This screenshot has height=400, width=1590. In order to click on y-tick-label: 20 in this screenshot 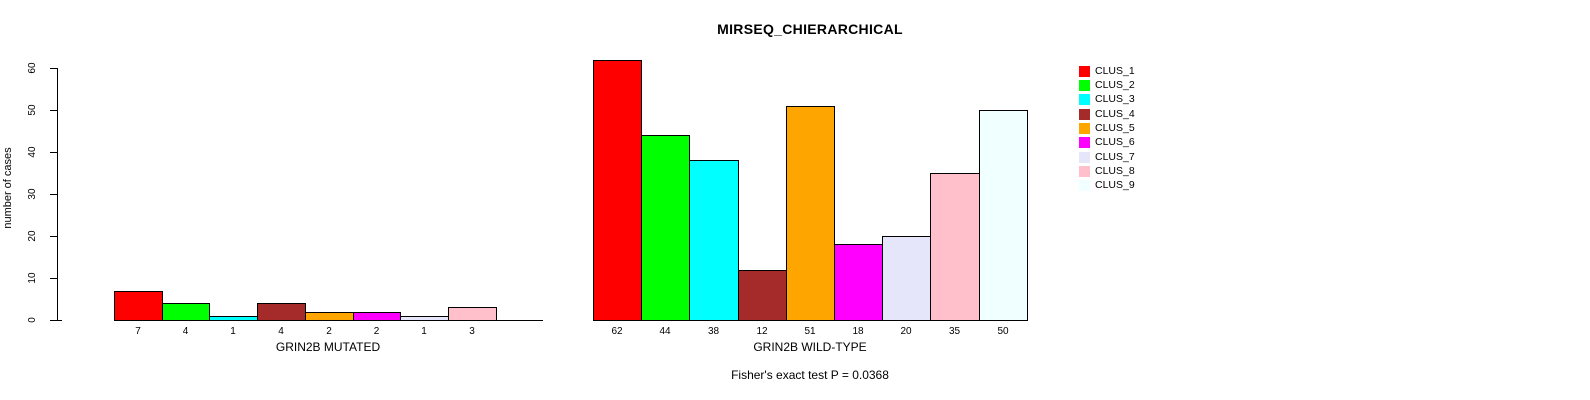, I will do `click(32, 236)`.